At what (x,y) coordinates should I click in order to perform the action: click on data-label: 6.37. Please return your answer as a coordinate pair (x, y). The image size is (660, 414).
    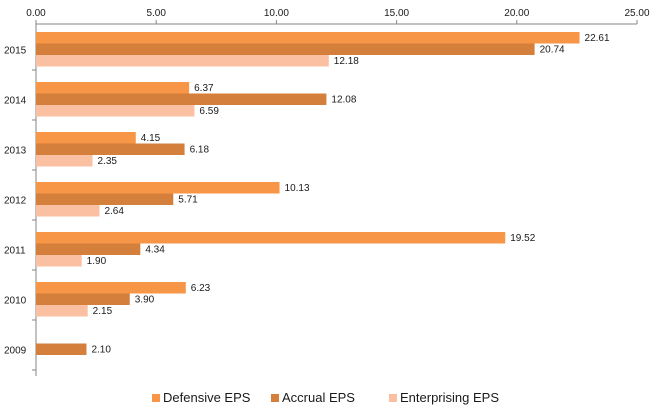
    Looking at the image, I should click on (204, 88).